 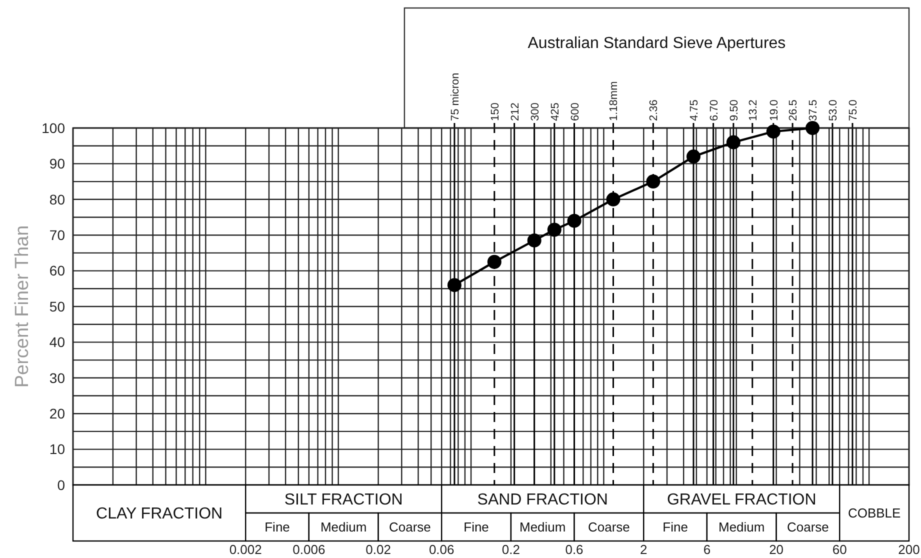 What do you see at coordinates (57, 378) in the screenshot?
I see `y-tick-label: 30` at bounding box center [57, 378].